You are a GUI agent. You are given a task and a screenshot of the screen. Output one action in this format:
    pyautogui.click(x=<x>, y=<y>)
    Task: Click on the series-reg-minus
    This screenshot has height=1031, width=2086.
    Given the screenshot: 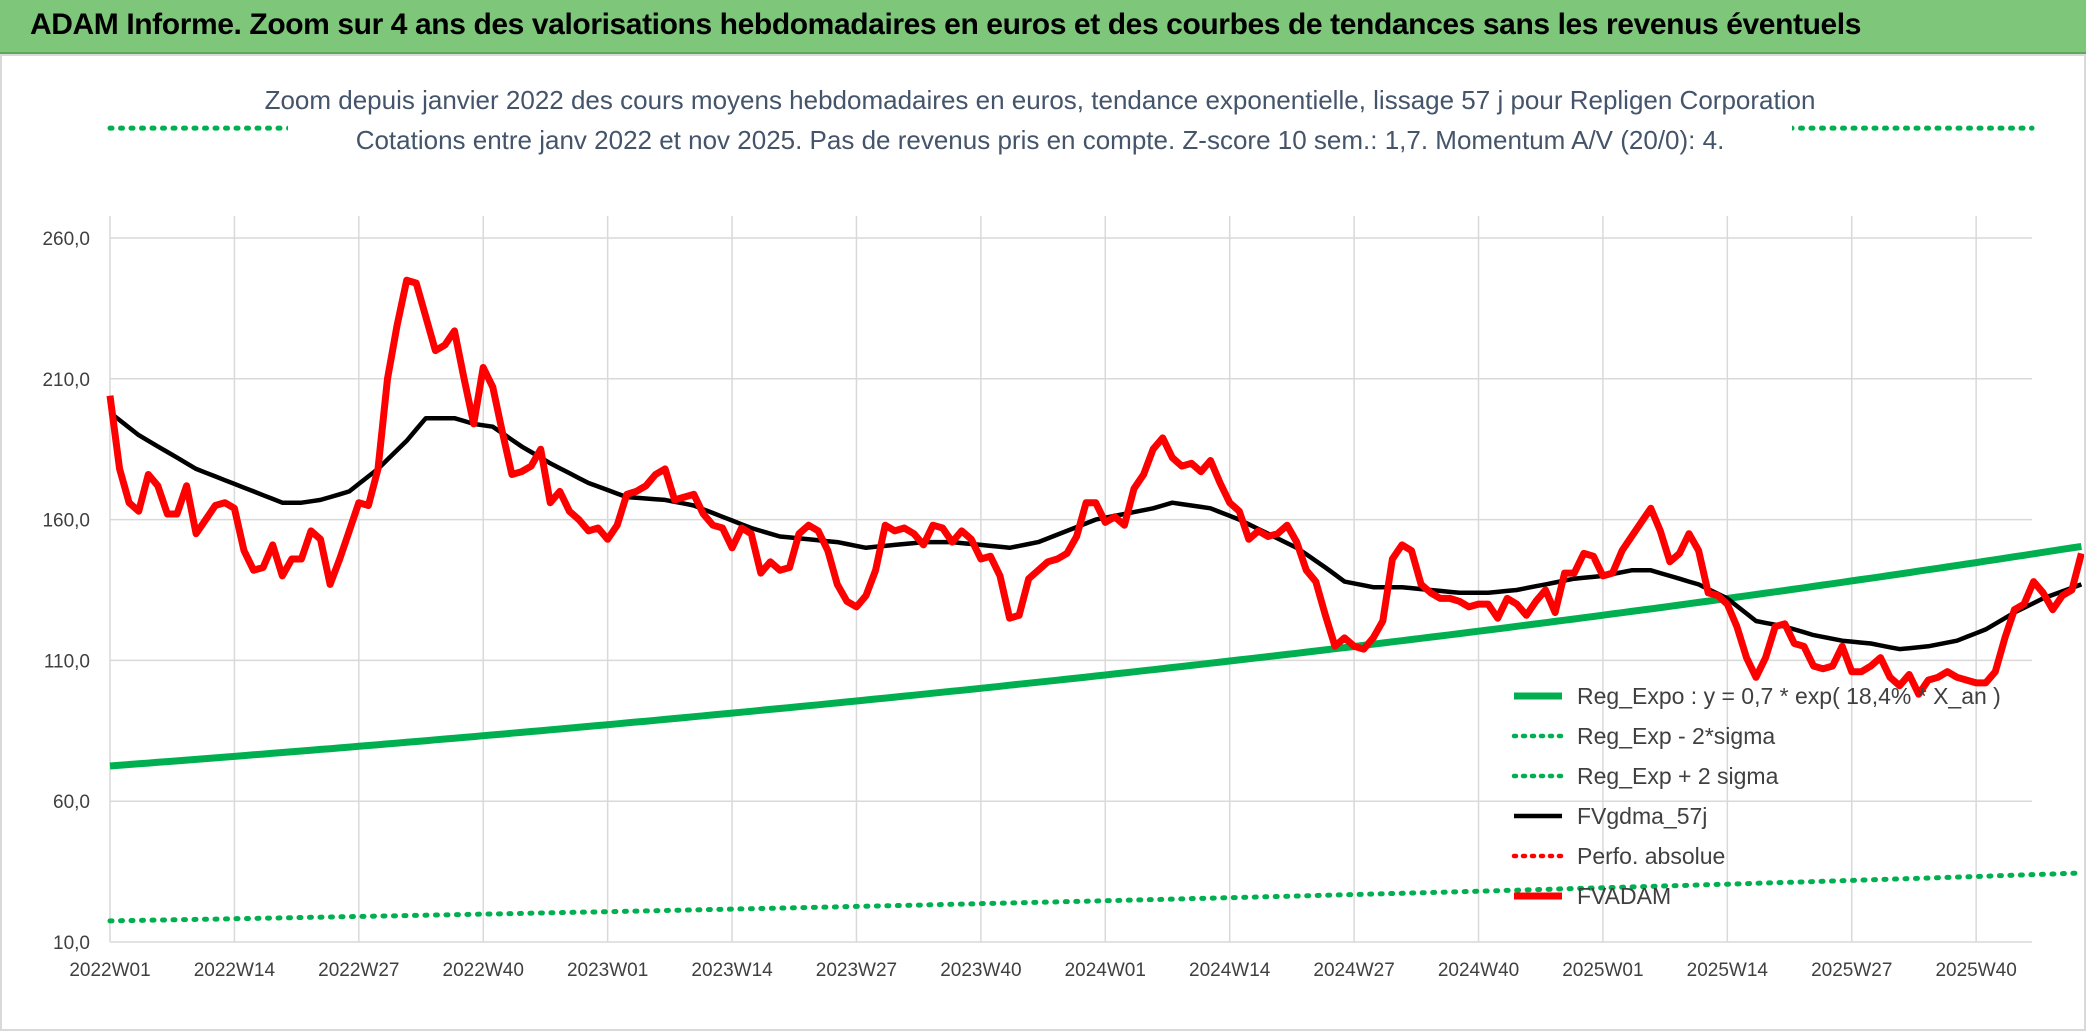 What is the action you would take?
    pyautogui.click(x=1095, y=897)
    